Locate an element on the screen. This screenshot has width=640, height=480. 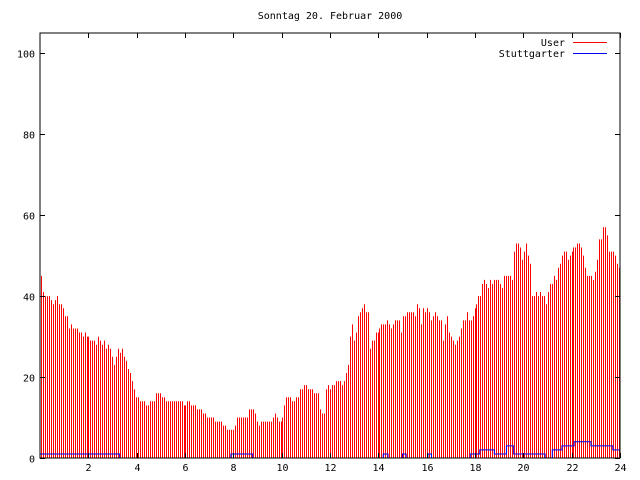
chart-title: Sonntag 20. Februar 2000 is located at coordinates (330, 16).